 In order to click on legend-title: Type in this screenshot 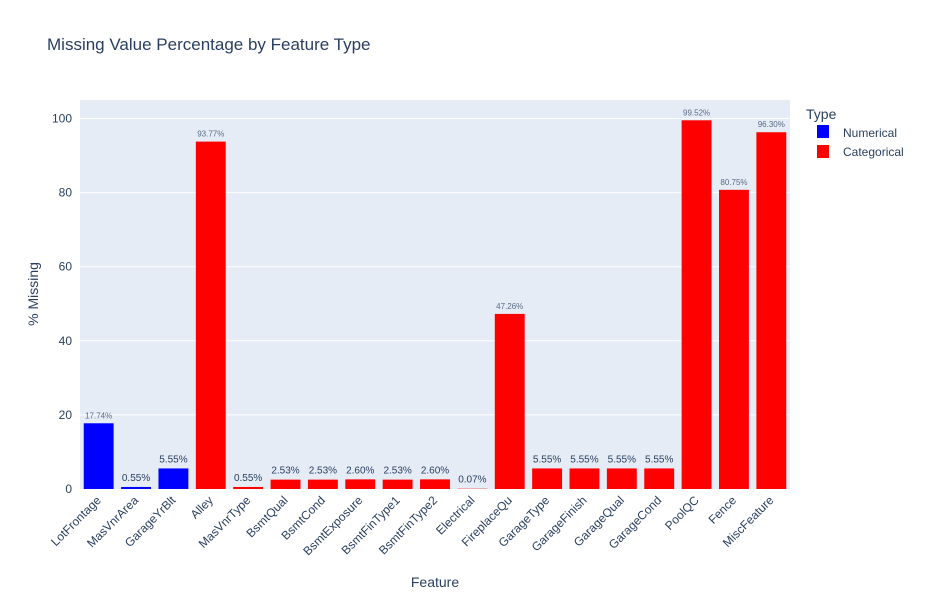, I will do `click(821, 114)`.